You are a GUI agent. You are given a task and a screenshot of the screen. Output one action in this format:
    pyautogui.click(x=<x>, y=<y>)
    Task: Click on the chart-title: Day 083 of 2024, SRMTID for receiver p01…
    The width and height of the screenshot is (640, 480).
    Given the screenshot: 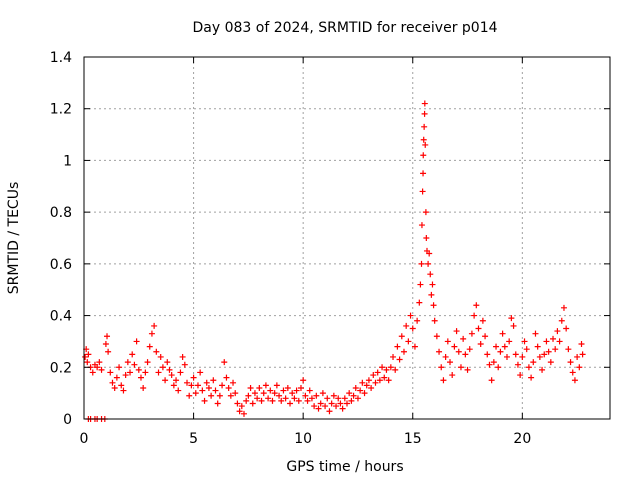 What is the action you would take?
    pyautogui.click(x=344, y=28)
    